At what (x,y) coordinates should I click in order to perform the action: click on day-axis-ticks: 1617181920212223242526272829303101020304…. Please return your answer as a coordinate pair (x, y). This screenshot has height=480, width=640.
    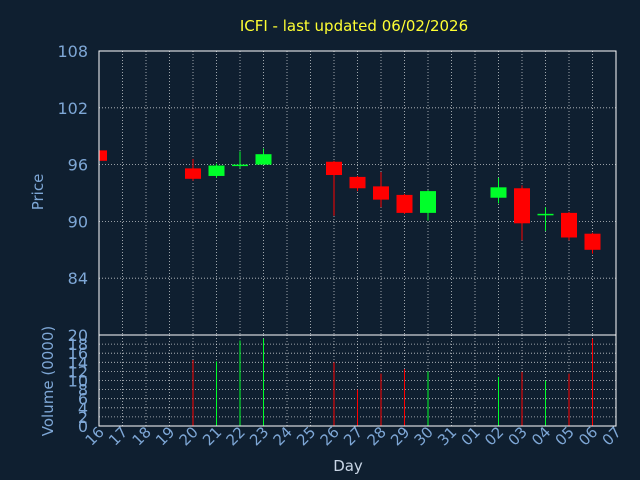
    Looking at the image, I should click on (353, 436).